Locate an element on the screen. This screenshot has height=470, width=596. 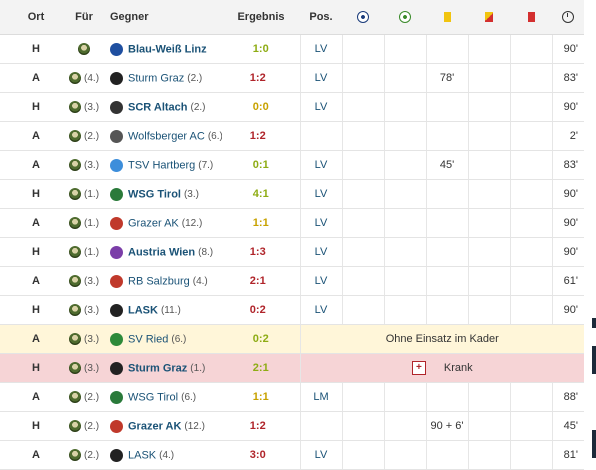
opponent-link: SV Ried is located at coordinates (148, 338).